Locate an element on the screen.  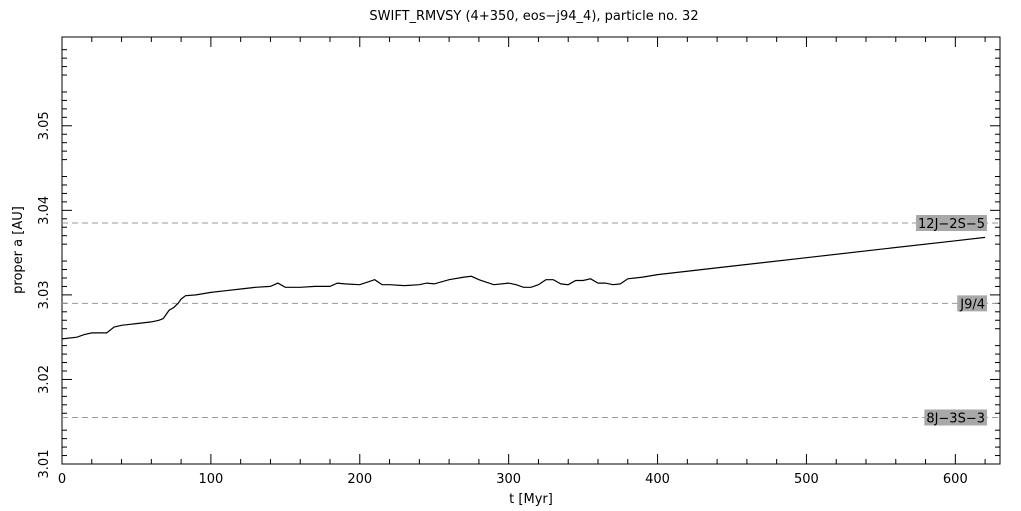
resonance-label-text: J9/4 is located at coordinates (972, 304).